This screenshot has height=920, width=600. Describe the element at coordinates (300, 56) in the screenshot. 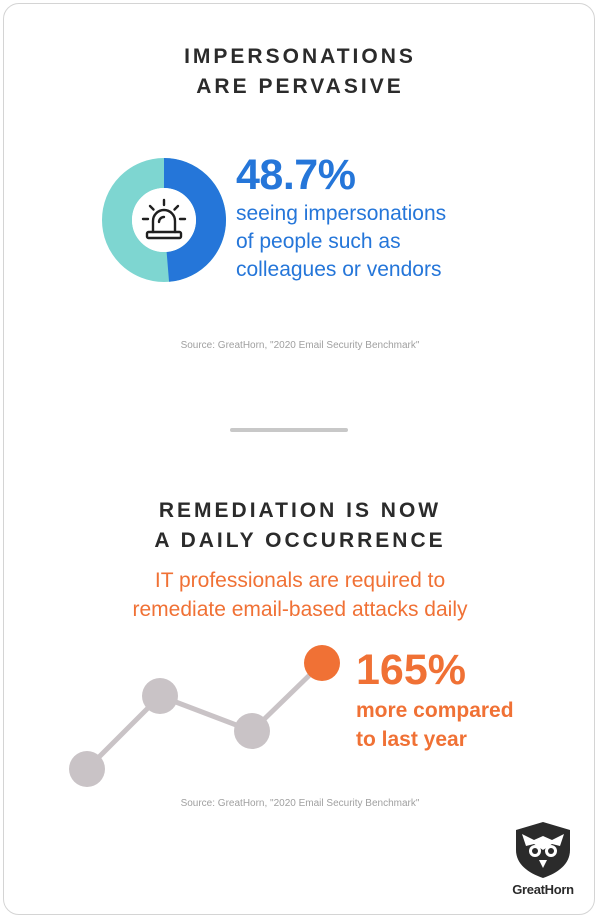

I see `section1-heading-line1: IMPERSONATIONS` at that location.